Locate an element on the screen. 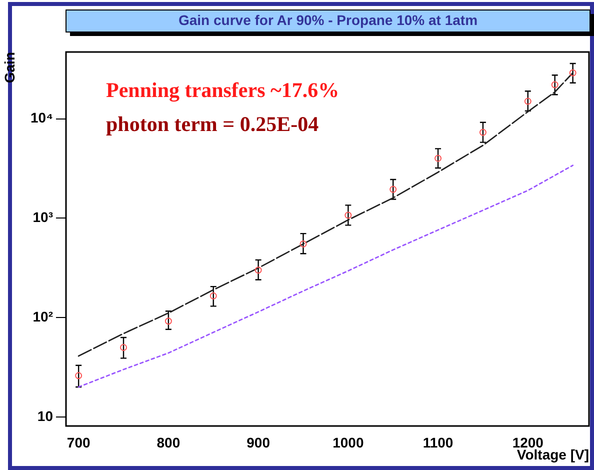  x-tick-label: 1100 is located at coordinates (438, 442).